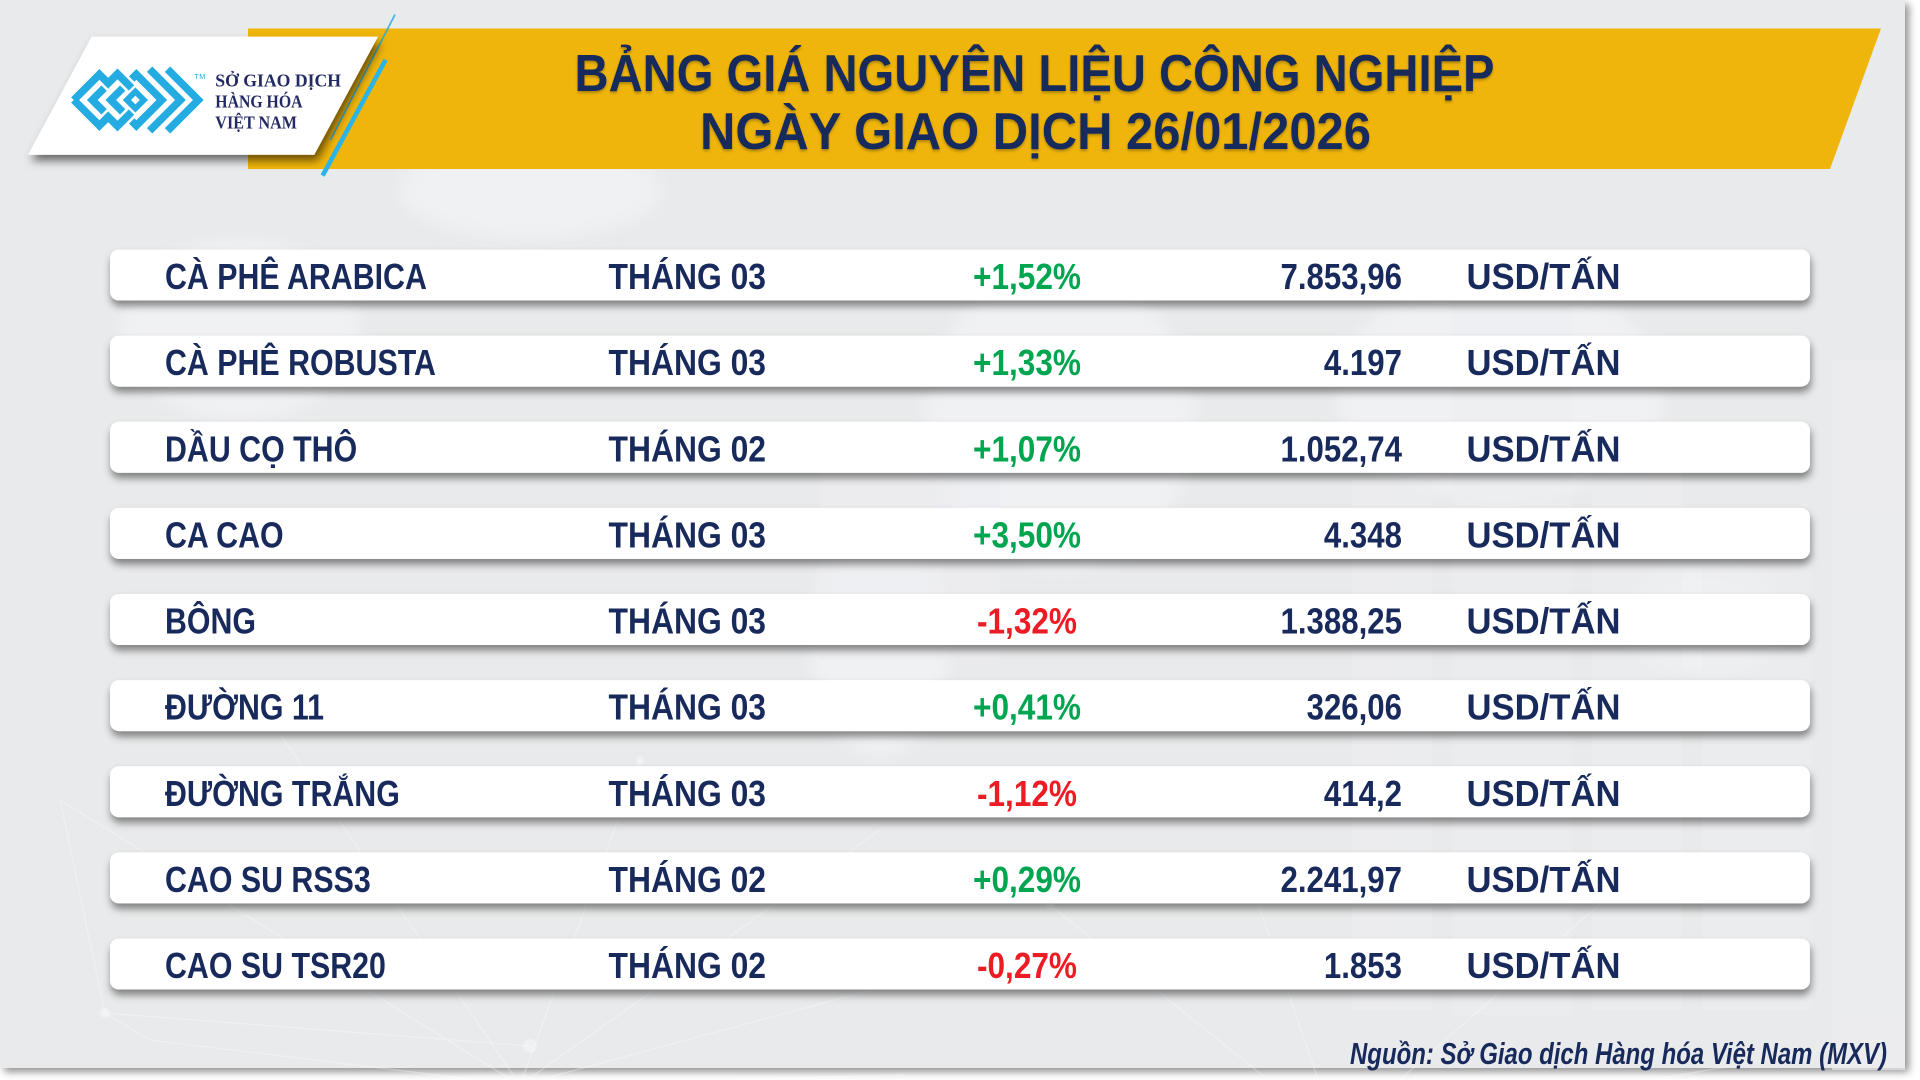  Describe the element at coordinates (1027, 879) in the screenshot. I see `svg-text: +0,29%` at that location.